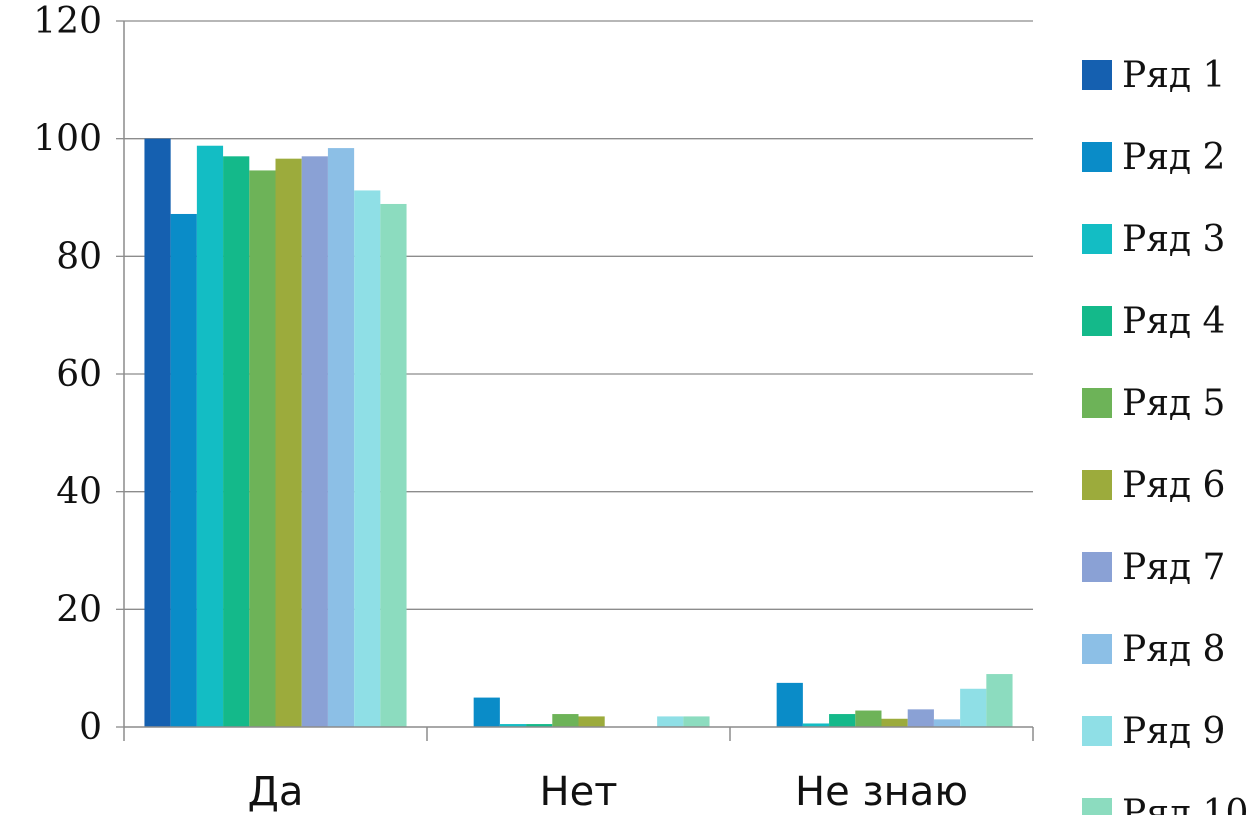 This screenshot has width=1254, height=819. Describe the element at coordinates (1173, 239) in the screenshot. I see `legend-label: Ряд 3` at that location.